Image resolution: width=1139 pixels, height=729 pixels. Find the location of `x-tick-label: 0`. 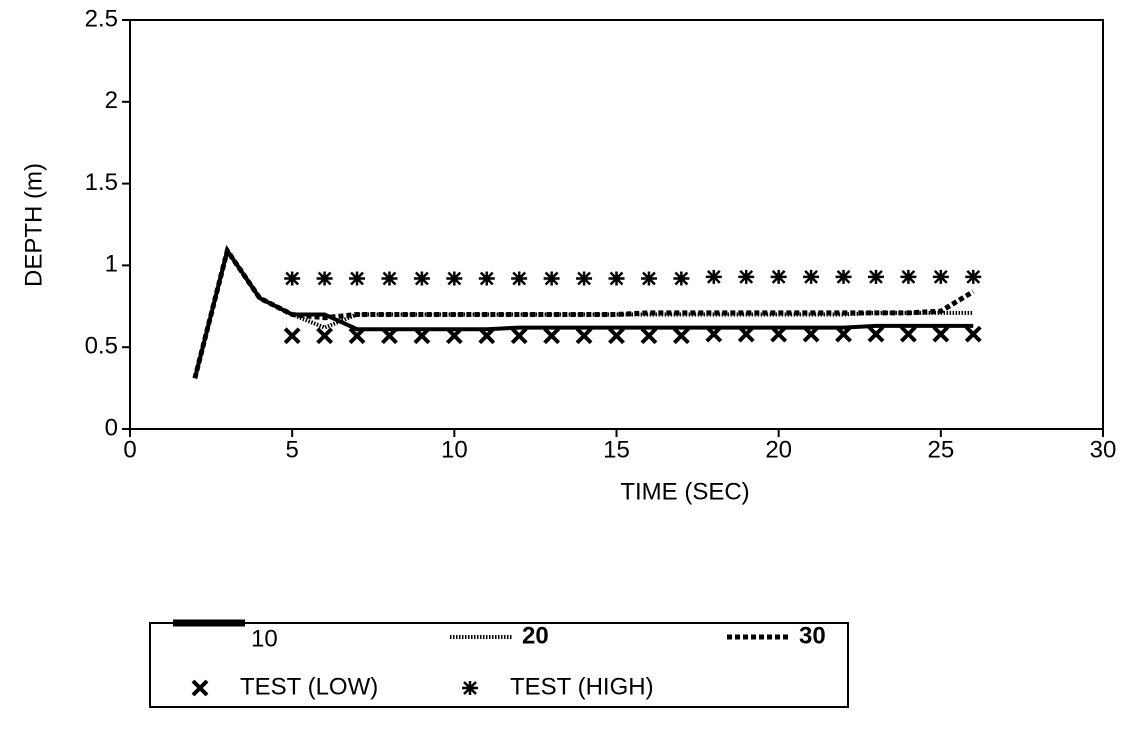

x-tick-label: 0 is located at coordinates (129, 449).